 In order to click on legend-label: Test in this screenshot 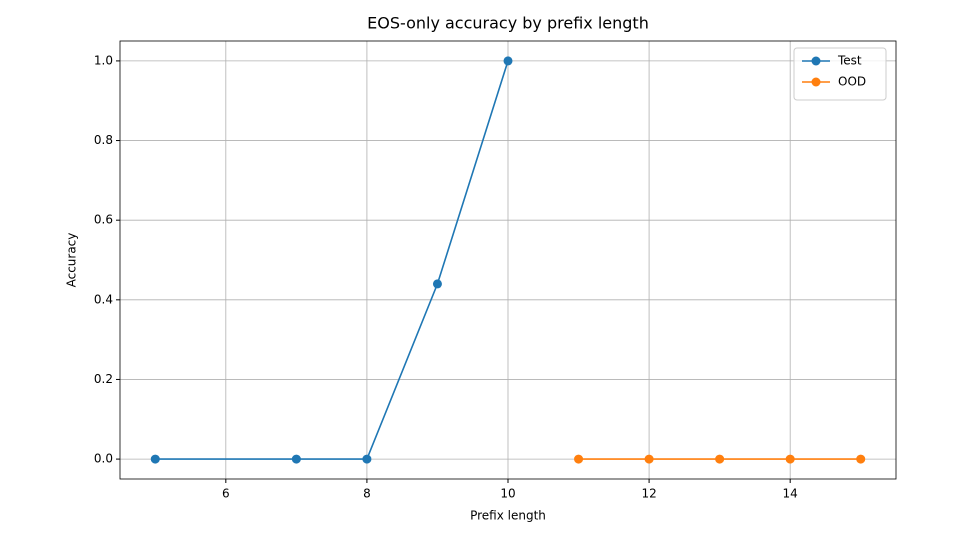, I will do `click(849, 61)`.